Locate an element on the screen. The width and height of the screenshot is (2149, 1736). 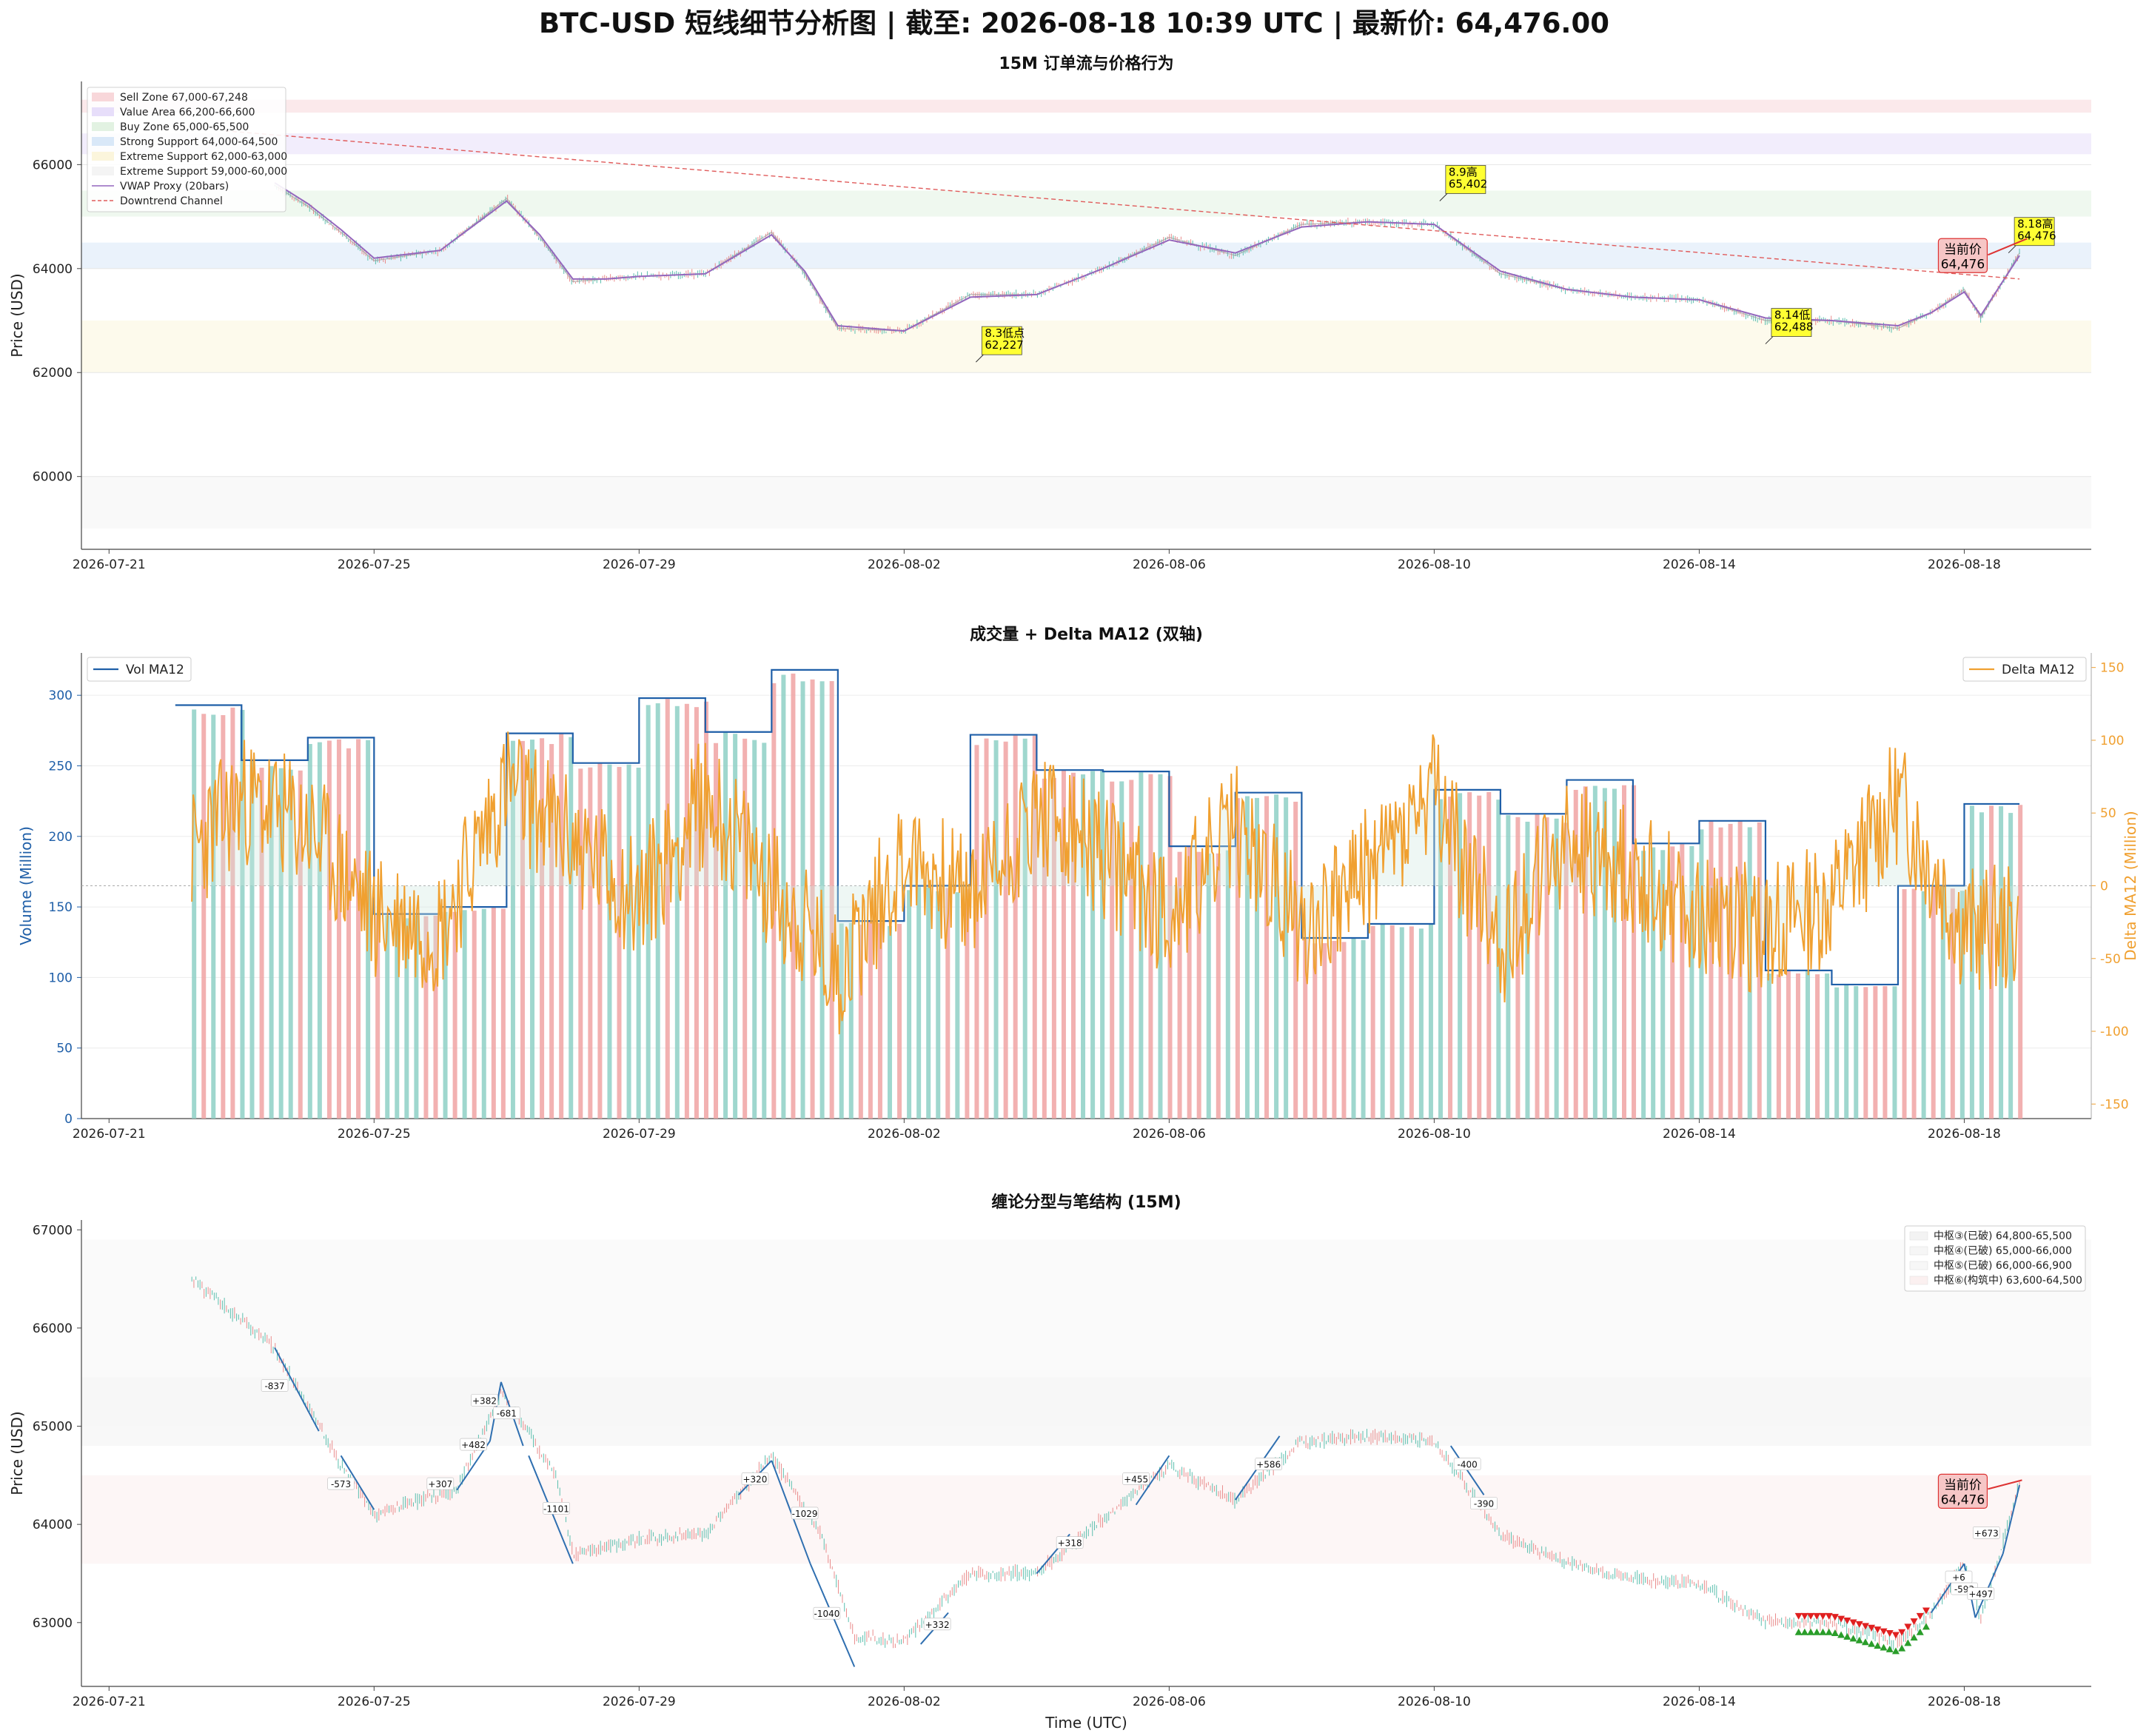
chan-xtick-label: 2026-07-21 is located at coordinates (109, 1702).